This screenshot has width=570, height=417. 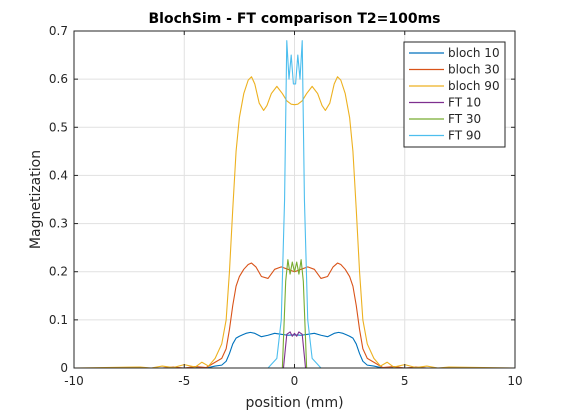 I want to click on legend: bloch 10 bloch 30 bloch 90 FT 10 FT 30 FT 90, so click(x=454, y=94).